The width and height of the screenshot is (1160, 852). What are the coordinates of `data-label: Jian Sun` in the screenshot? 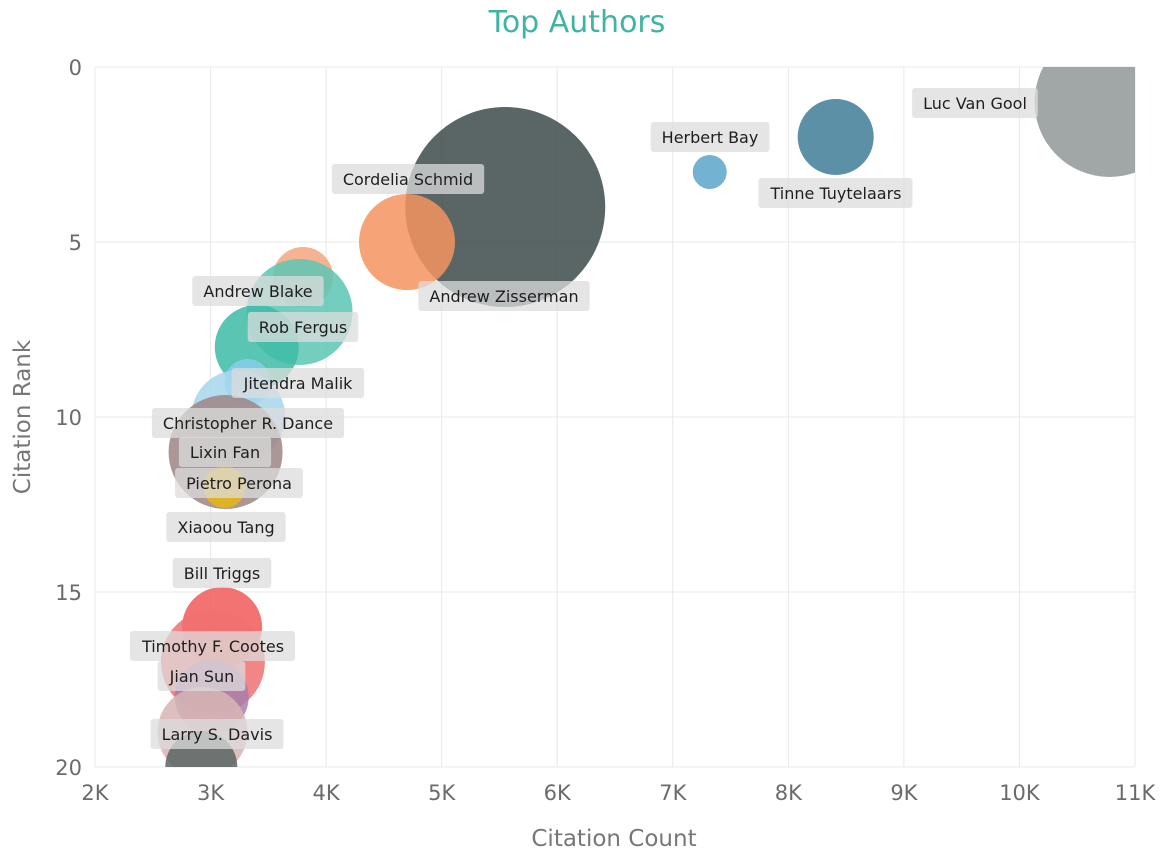 It's located at (201, 676).